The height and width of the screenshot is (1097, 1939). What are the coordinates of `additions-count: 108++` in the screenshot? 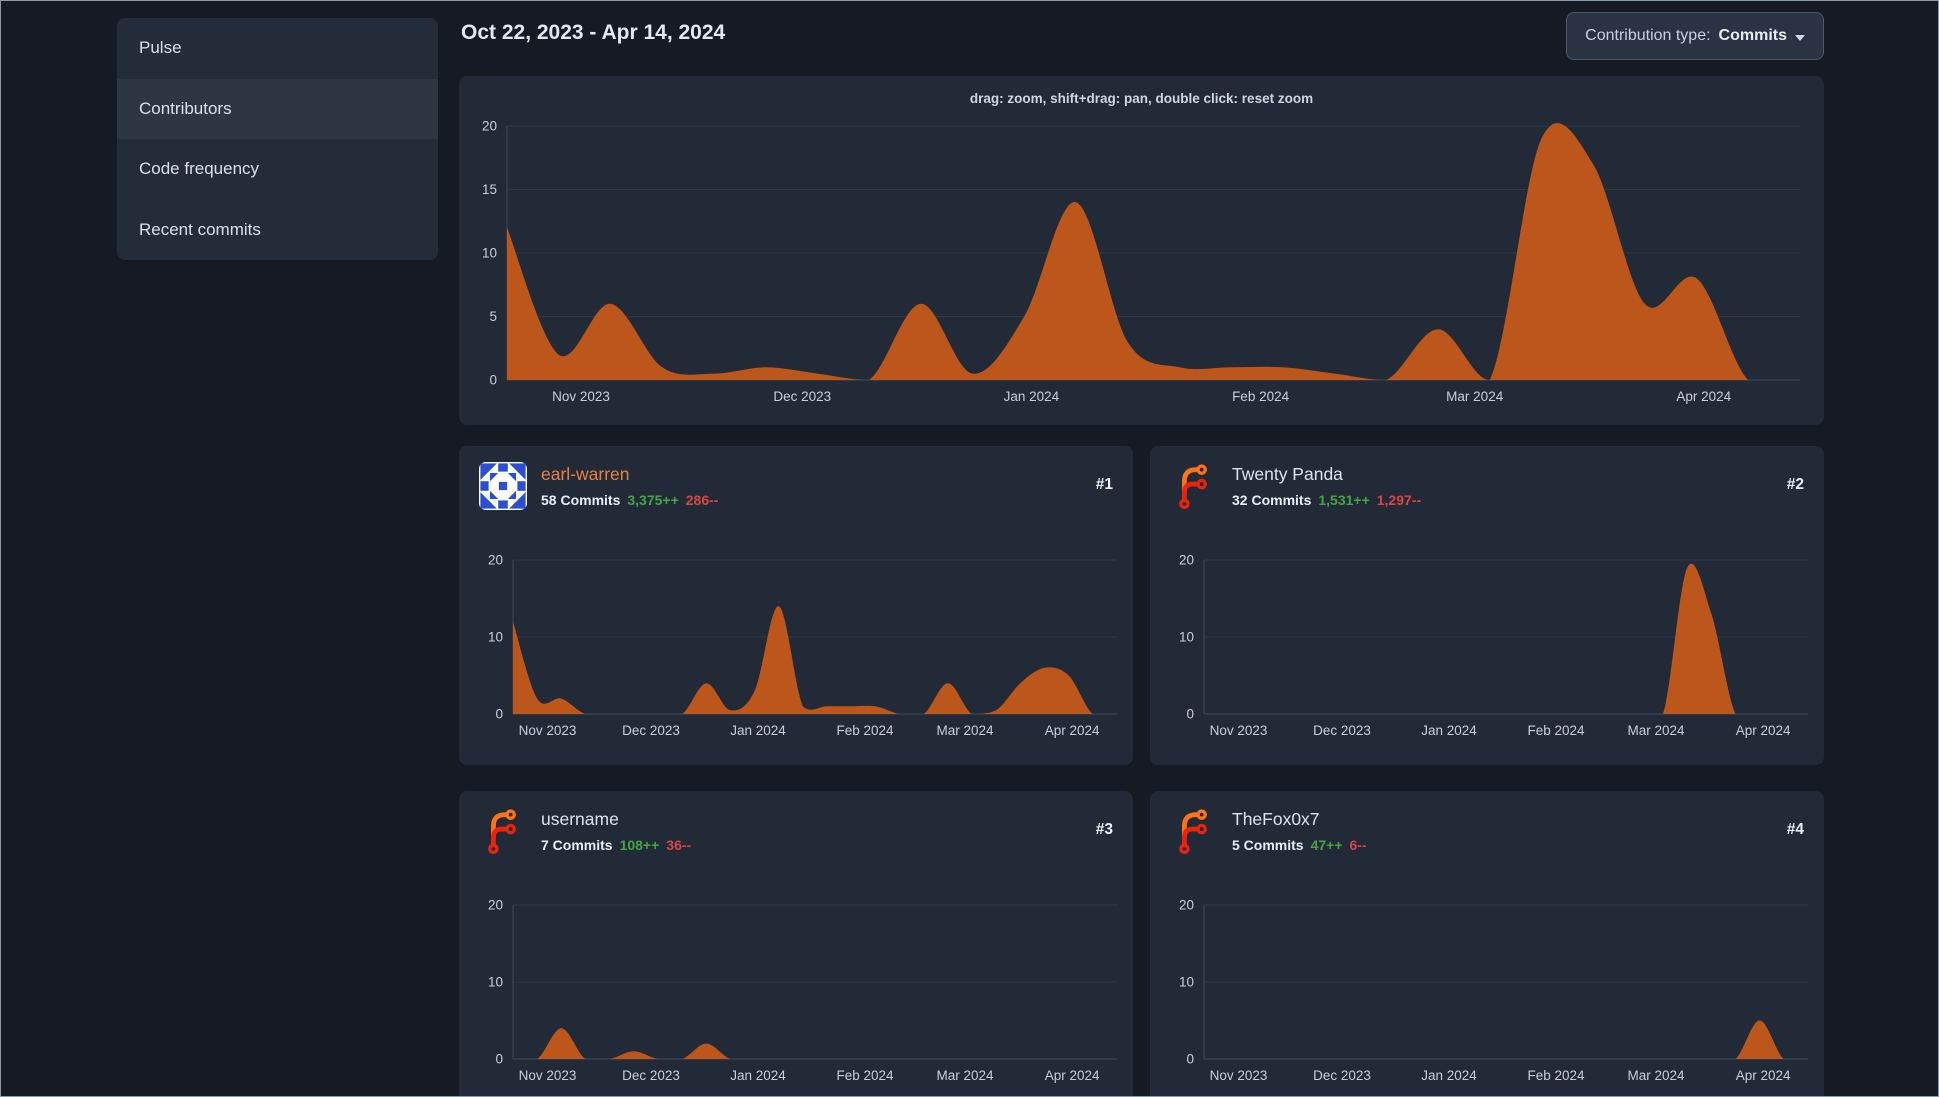 It's located at (639, 845).